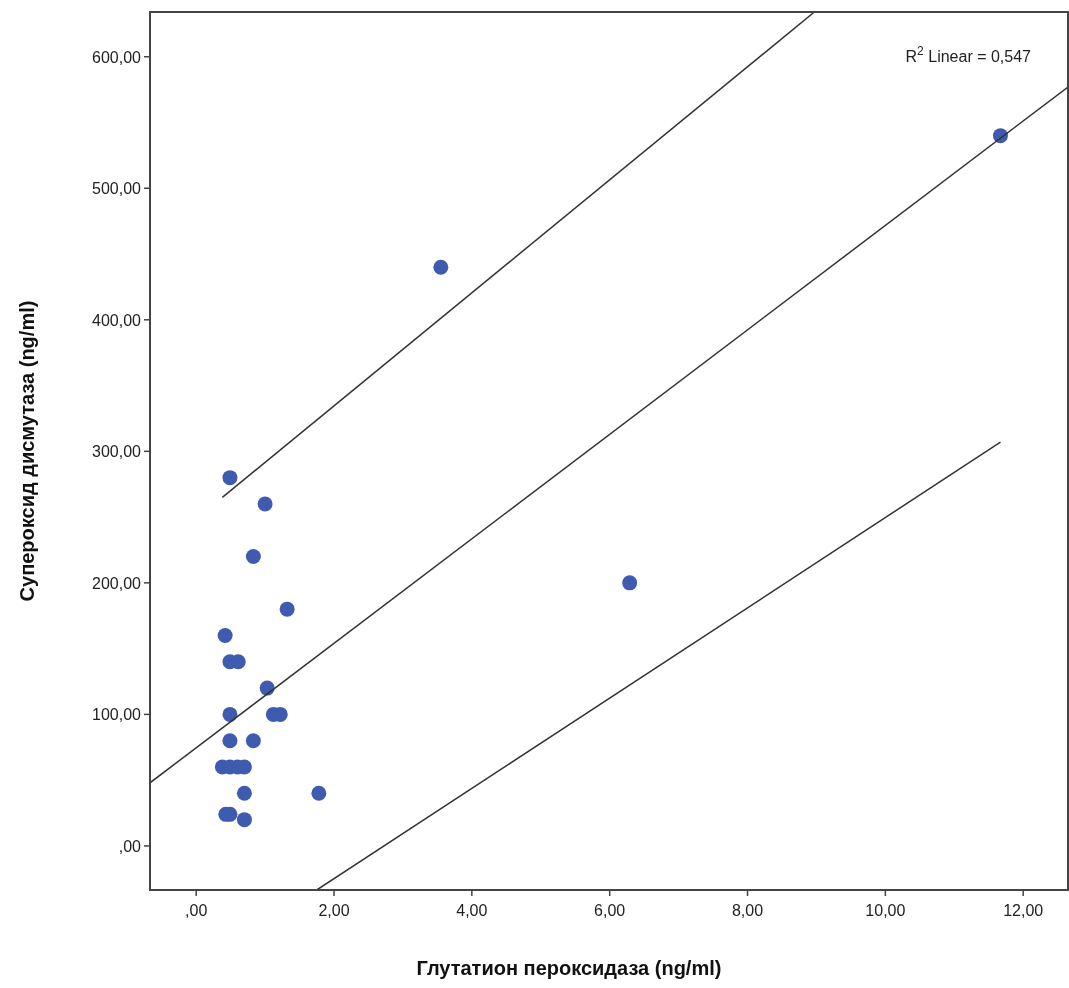 This screenshot has height=988, width=1069. I want to click on x-tick-label: 6,00, so click(610, 910).